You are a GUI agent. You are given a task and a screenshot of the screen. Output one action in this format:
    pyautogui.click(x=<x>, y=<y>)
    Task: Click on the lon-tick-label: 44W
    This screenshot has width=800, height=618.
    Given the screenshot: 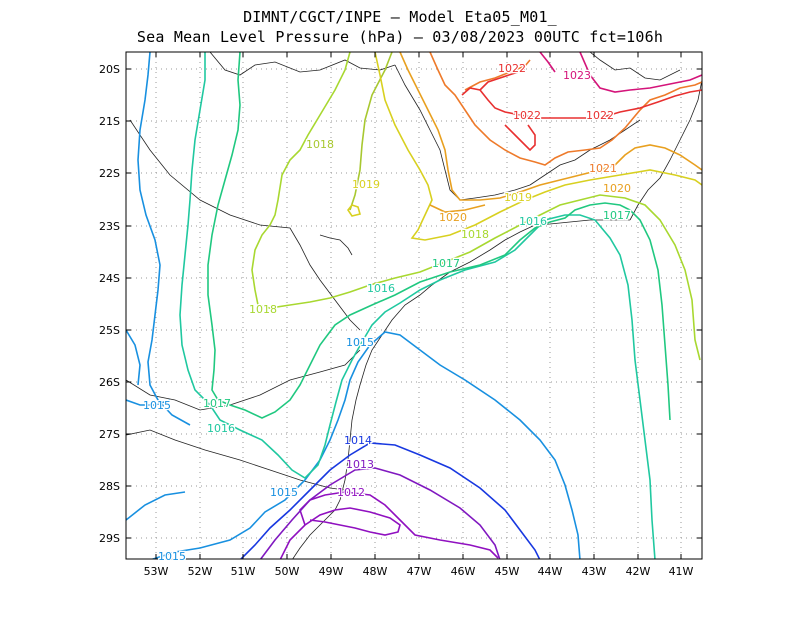 What is the action you would take?
    pyautogui.click(x=550, y=571)
    